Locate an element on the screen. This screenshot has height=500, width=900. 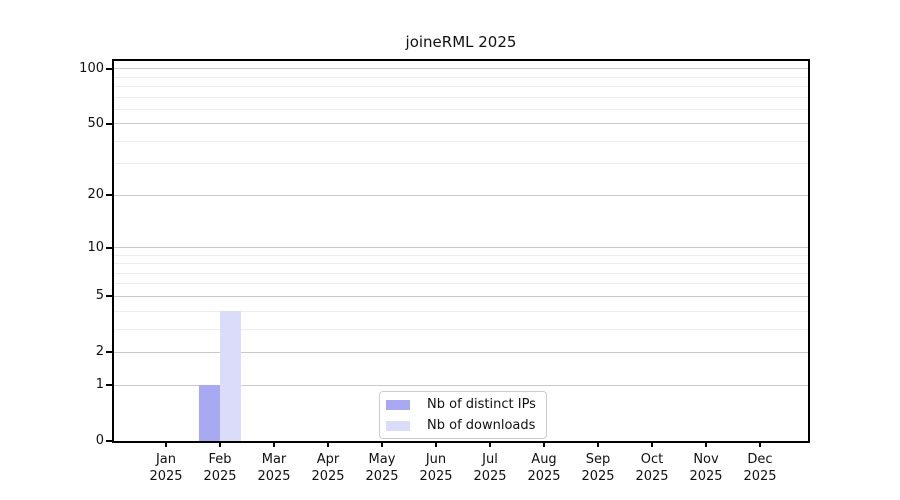
x-axis-tick-label: Dec 2025 is located at coordinates (760, 468).